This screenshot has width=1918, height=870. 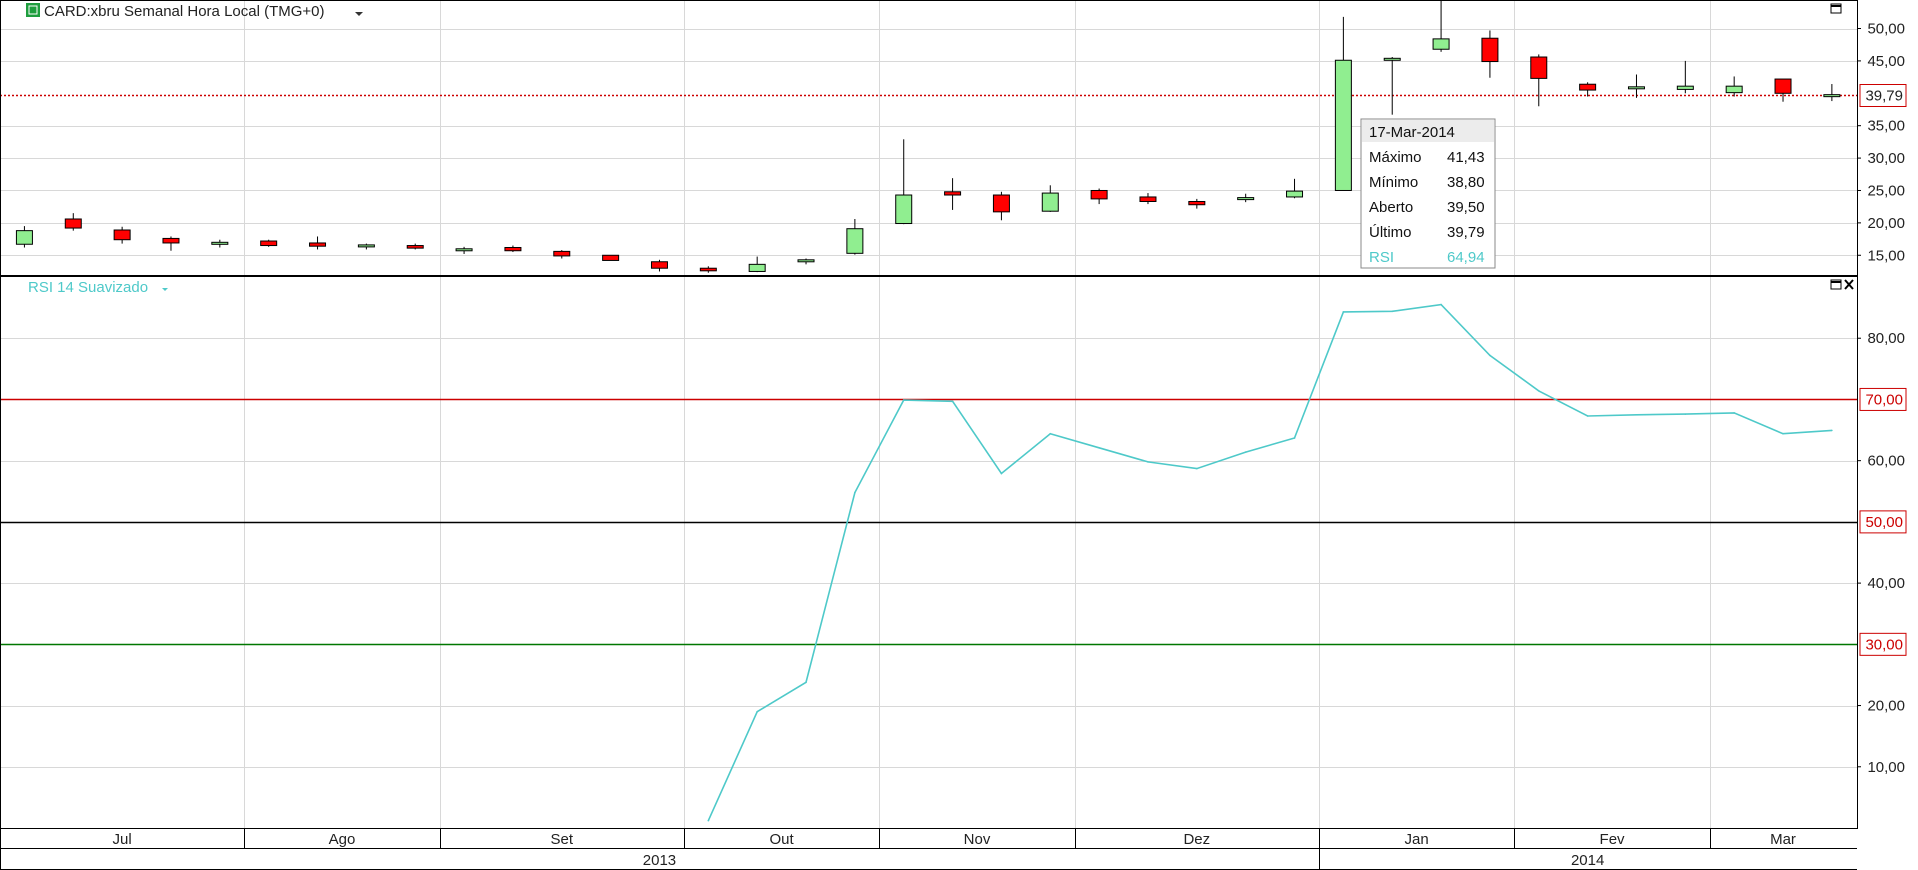 What do you see at coordinates (342, 839) in the screenshot?
I see `x-month-label: Ago` at bounding box center [342, 839].